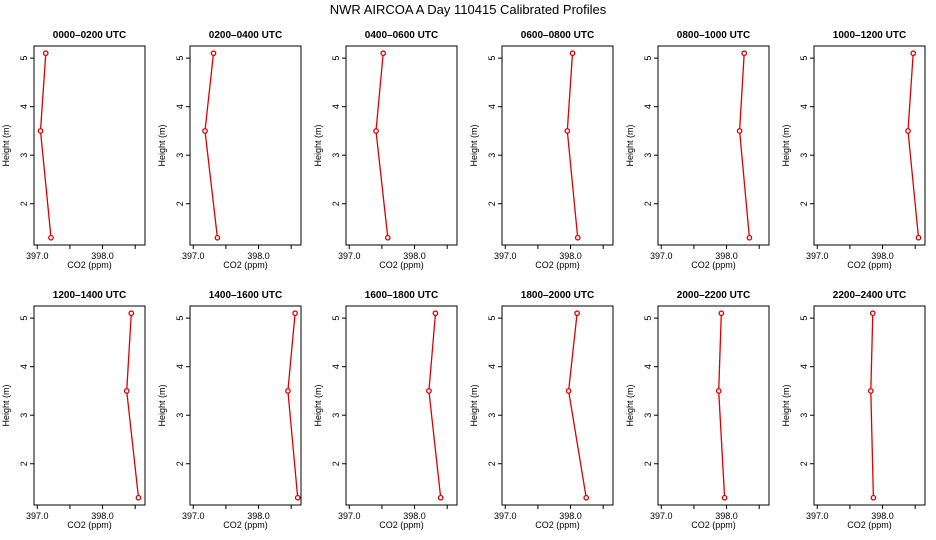 The height and width of the screenshot is (540, 936). What do you see at coordinates (245, 295) in the screenshot?
I see `panel-title: 1400–1600 UTC` at bounding box center [245, 295].